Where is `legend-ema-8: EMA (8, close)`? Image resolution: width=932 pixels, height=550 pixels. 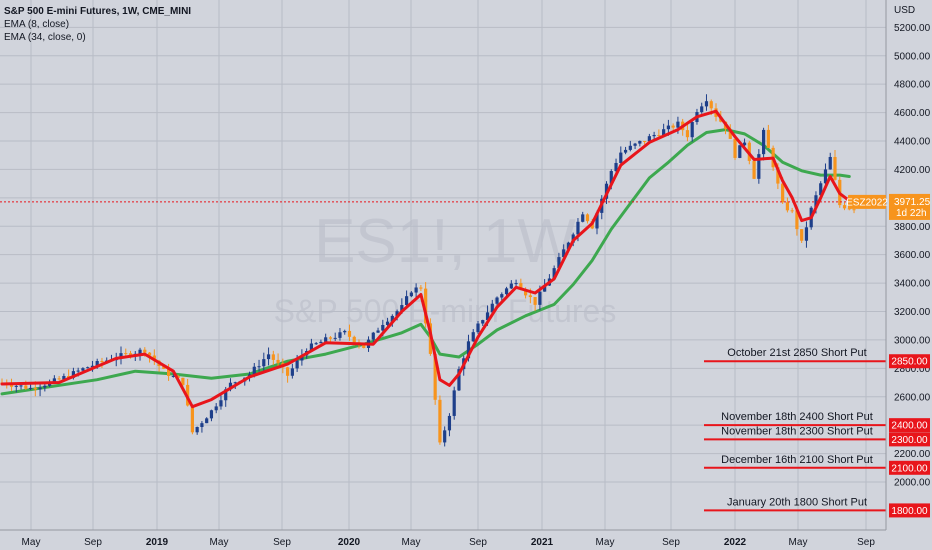 legend-ema-8: EMA (8, close) is located at coordinates (36, 24).